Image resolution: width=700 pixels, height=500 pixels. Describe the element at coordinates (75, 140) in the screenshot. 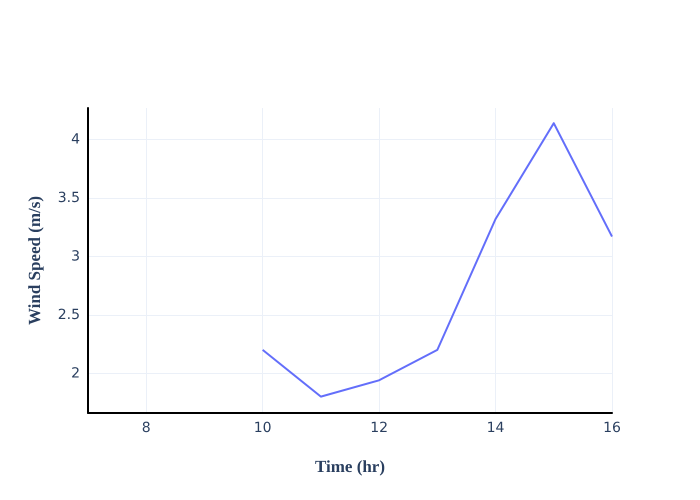

I see `y-tick-label: 4` at that location.